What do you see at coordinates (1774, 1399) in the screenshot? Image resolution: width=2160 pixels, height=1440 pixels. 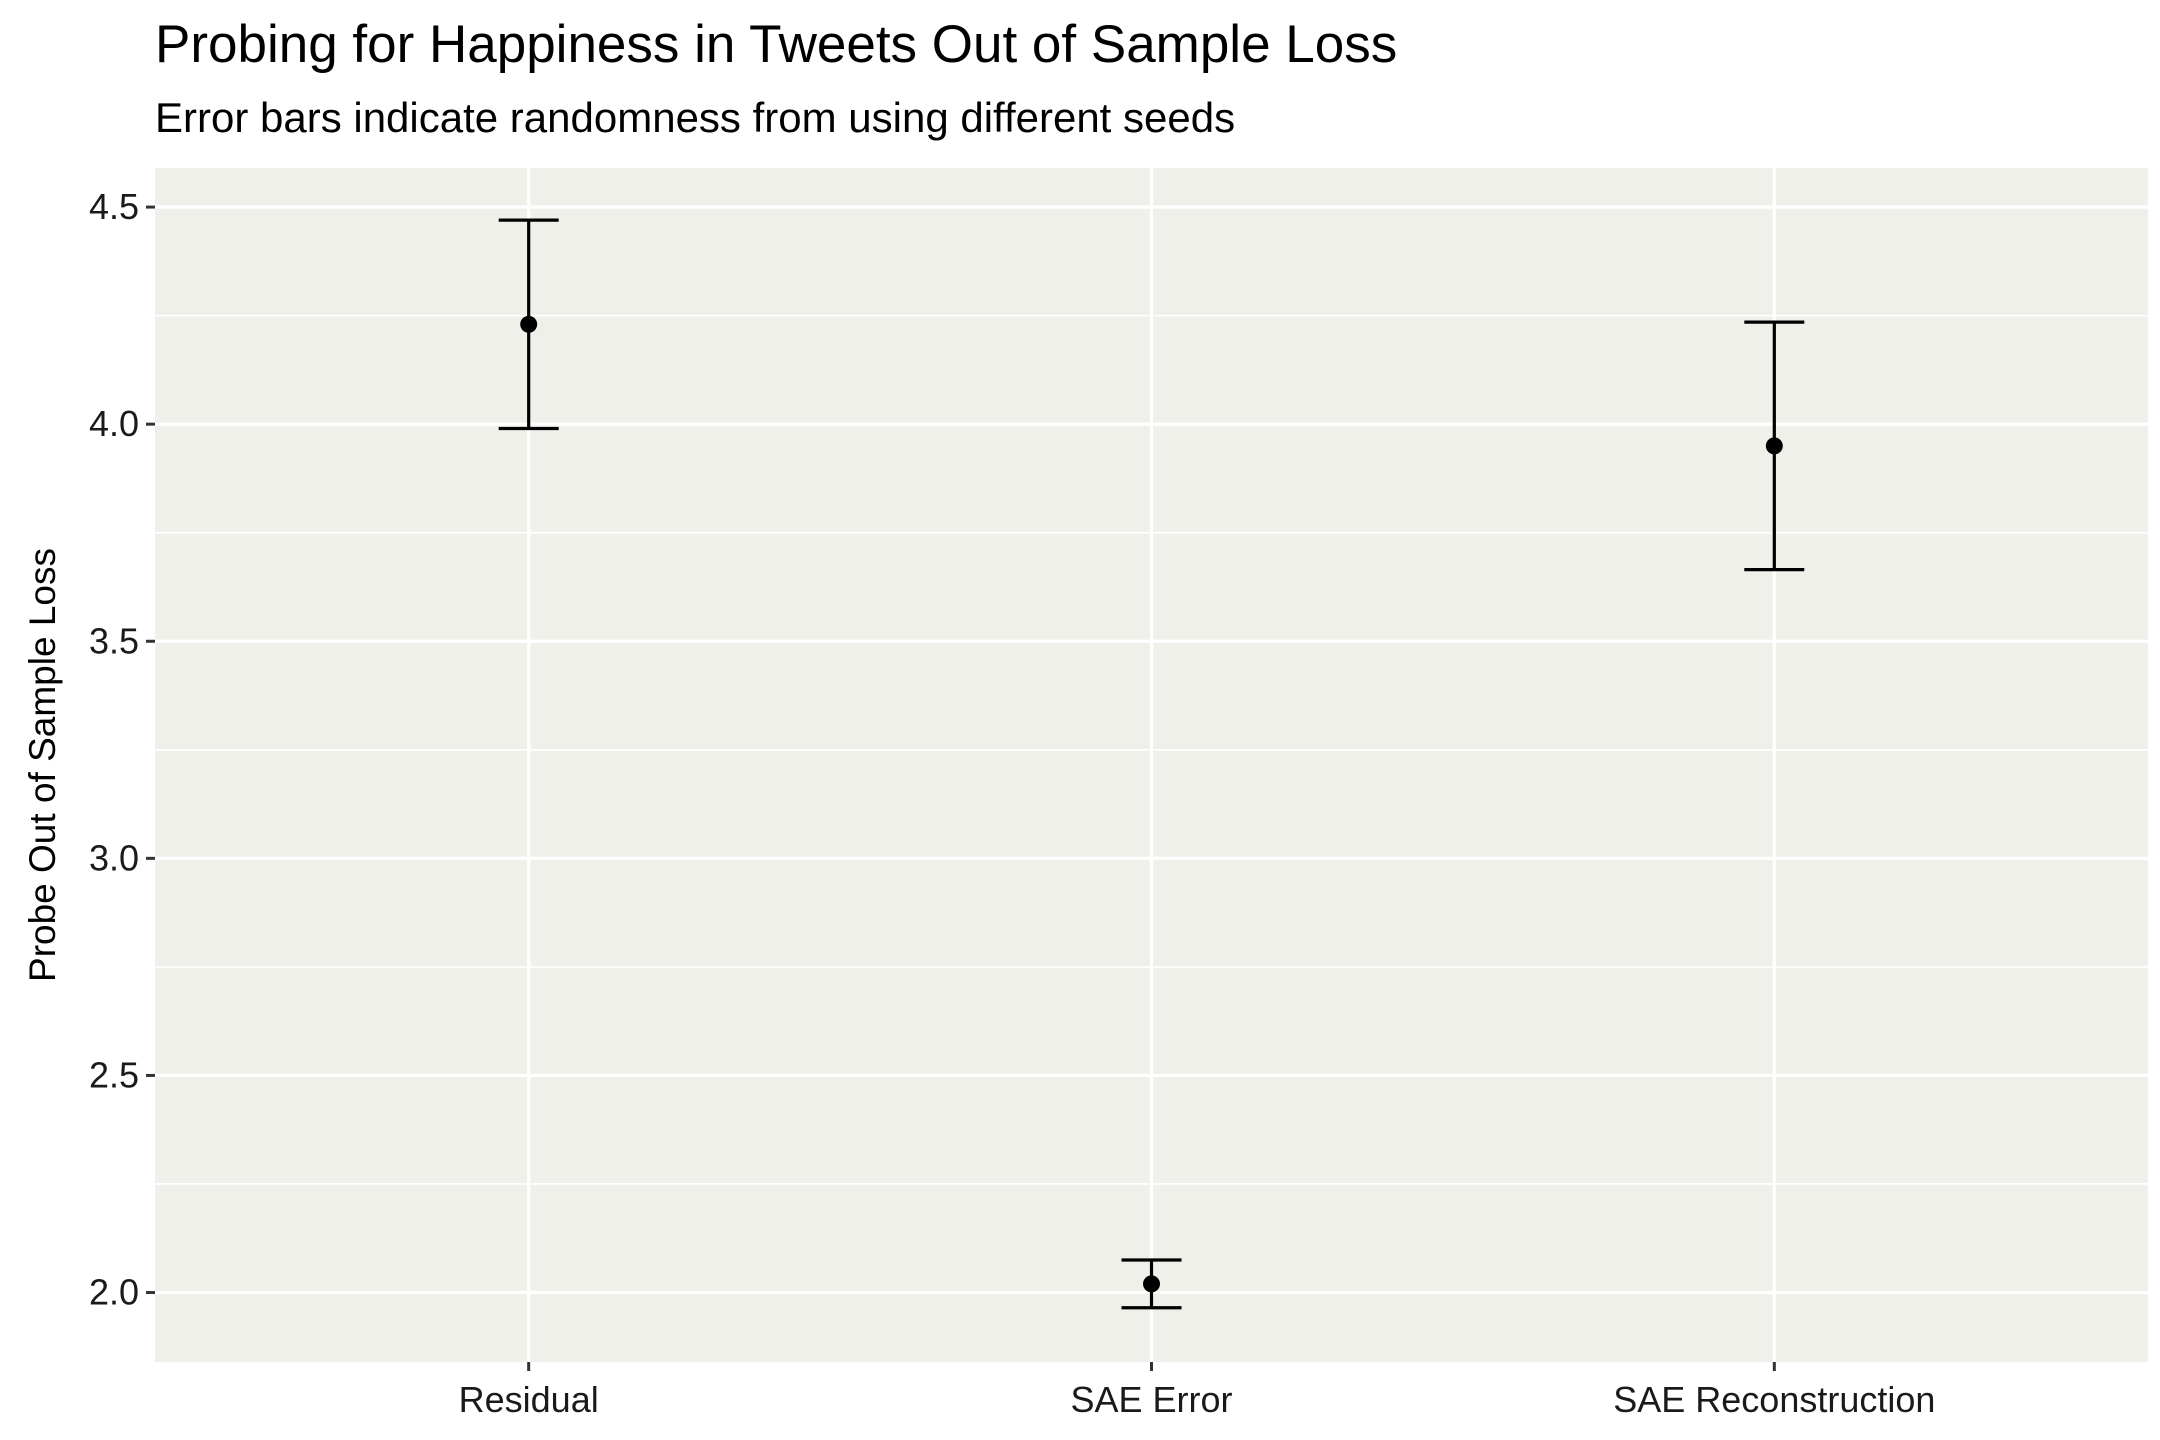 I see `x-tick-label: SAE Reconstruction` at bounding box center [1774, 1399].